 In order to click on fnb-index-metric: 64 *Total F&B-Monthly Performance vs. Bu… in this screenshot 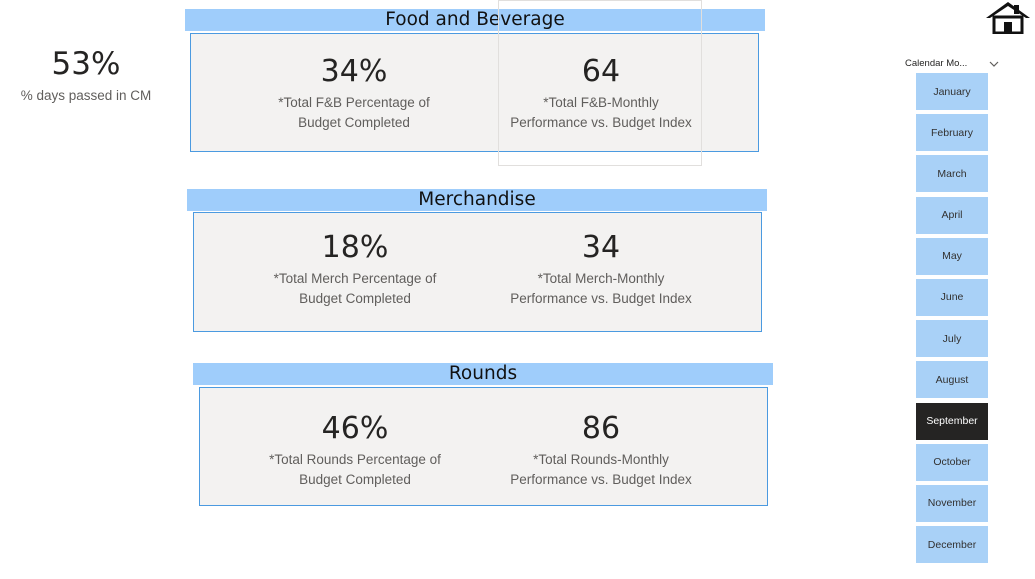, I will do `click(601, 83)`.